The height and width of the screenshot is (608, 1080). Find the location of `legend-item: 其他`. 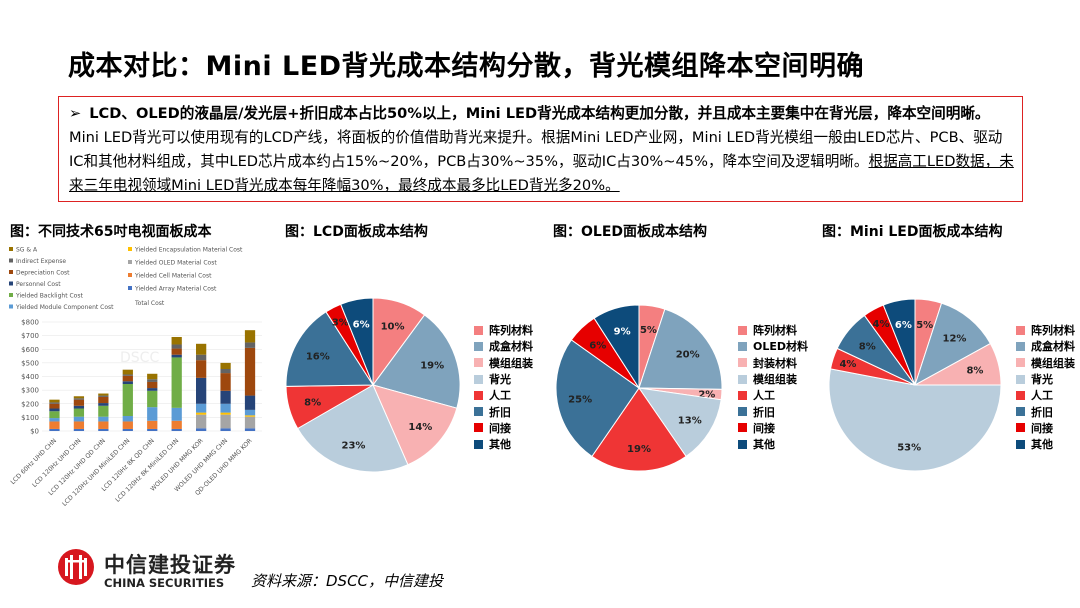

legend-item: 其他 is located at coordinates (1045, 444).